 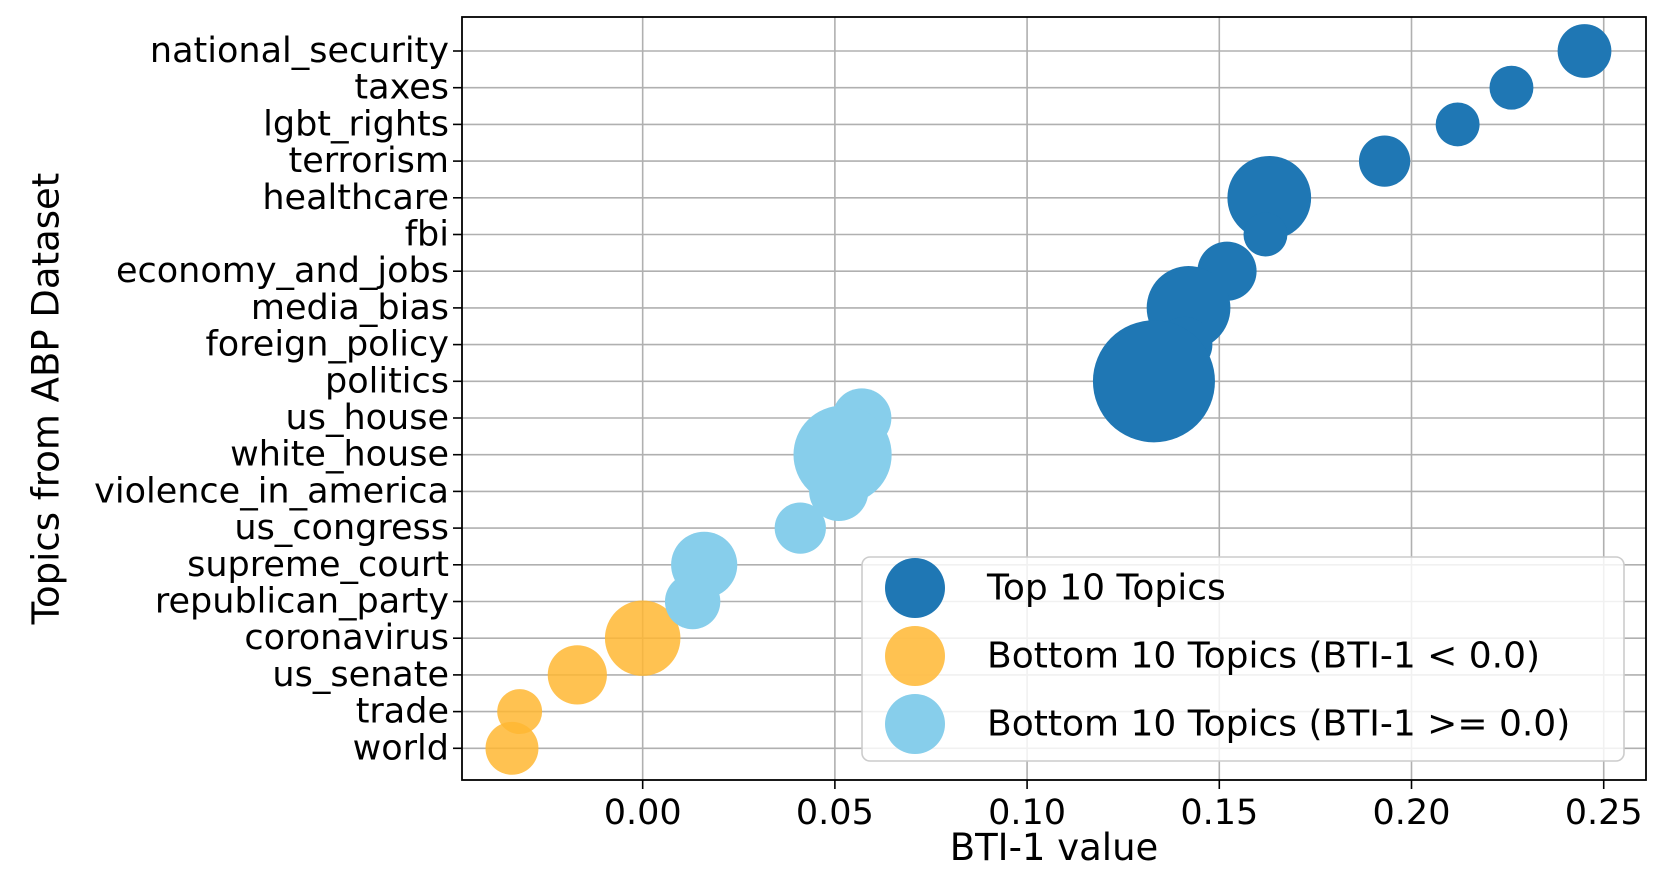 I want to click on y-tick-label-republican-party: republican_party, so click(x=302, y=602).